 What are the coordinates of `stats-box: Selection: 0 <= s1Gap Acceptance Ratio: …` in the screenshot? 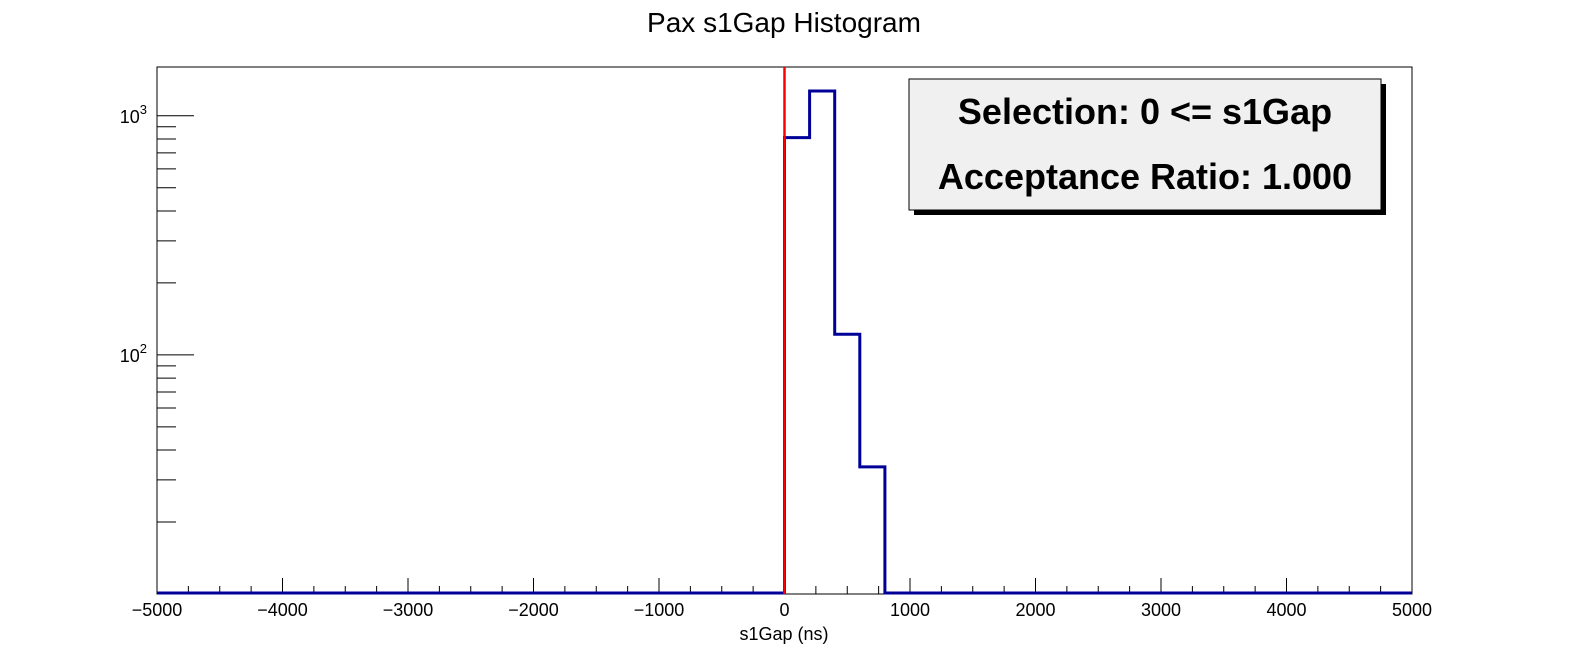 It's located at (1147, 146).